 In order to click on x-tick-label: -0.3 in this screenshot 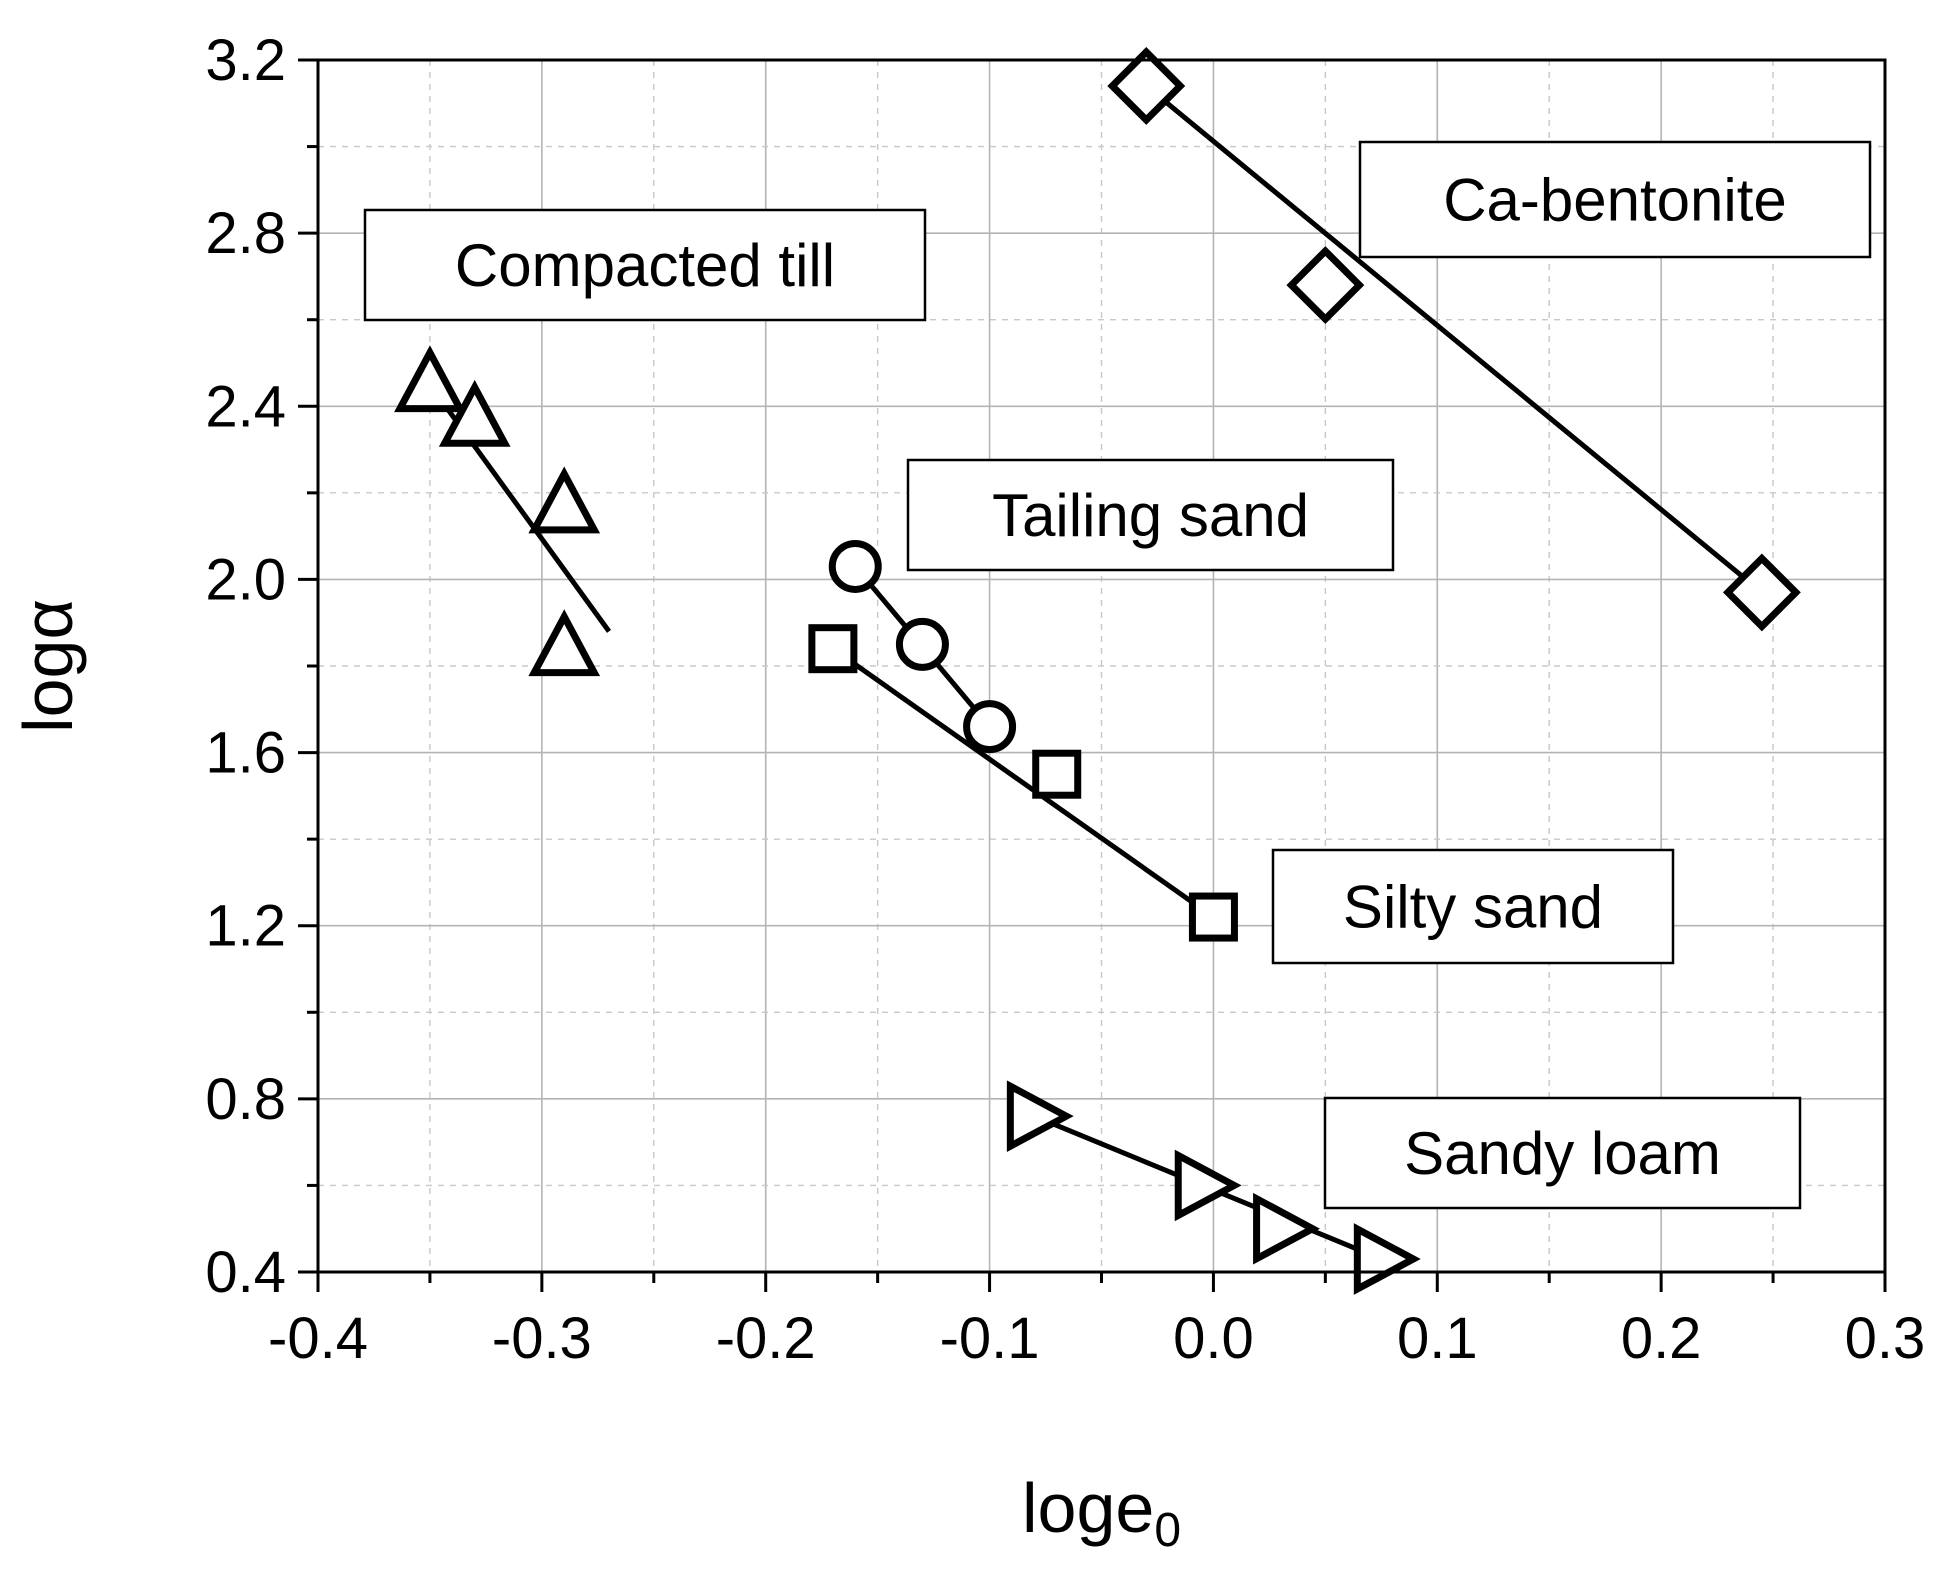, I will do `click(542, 1338)`.